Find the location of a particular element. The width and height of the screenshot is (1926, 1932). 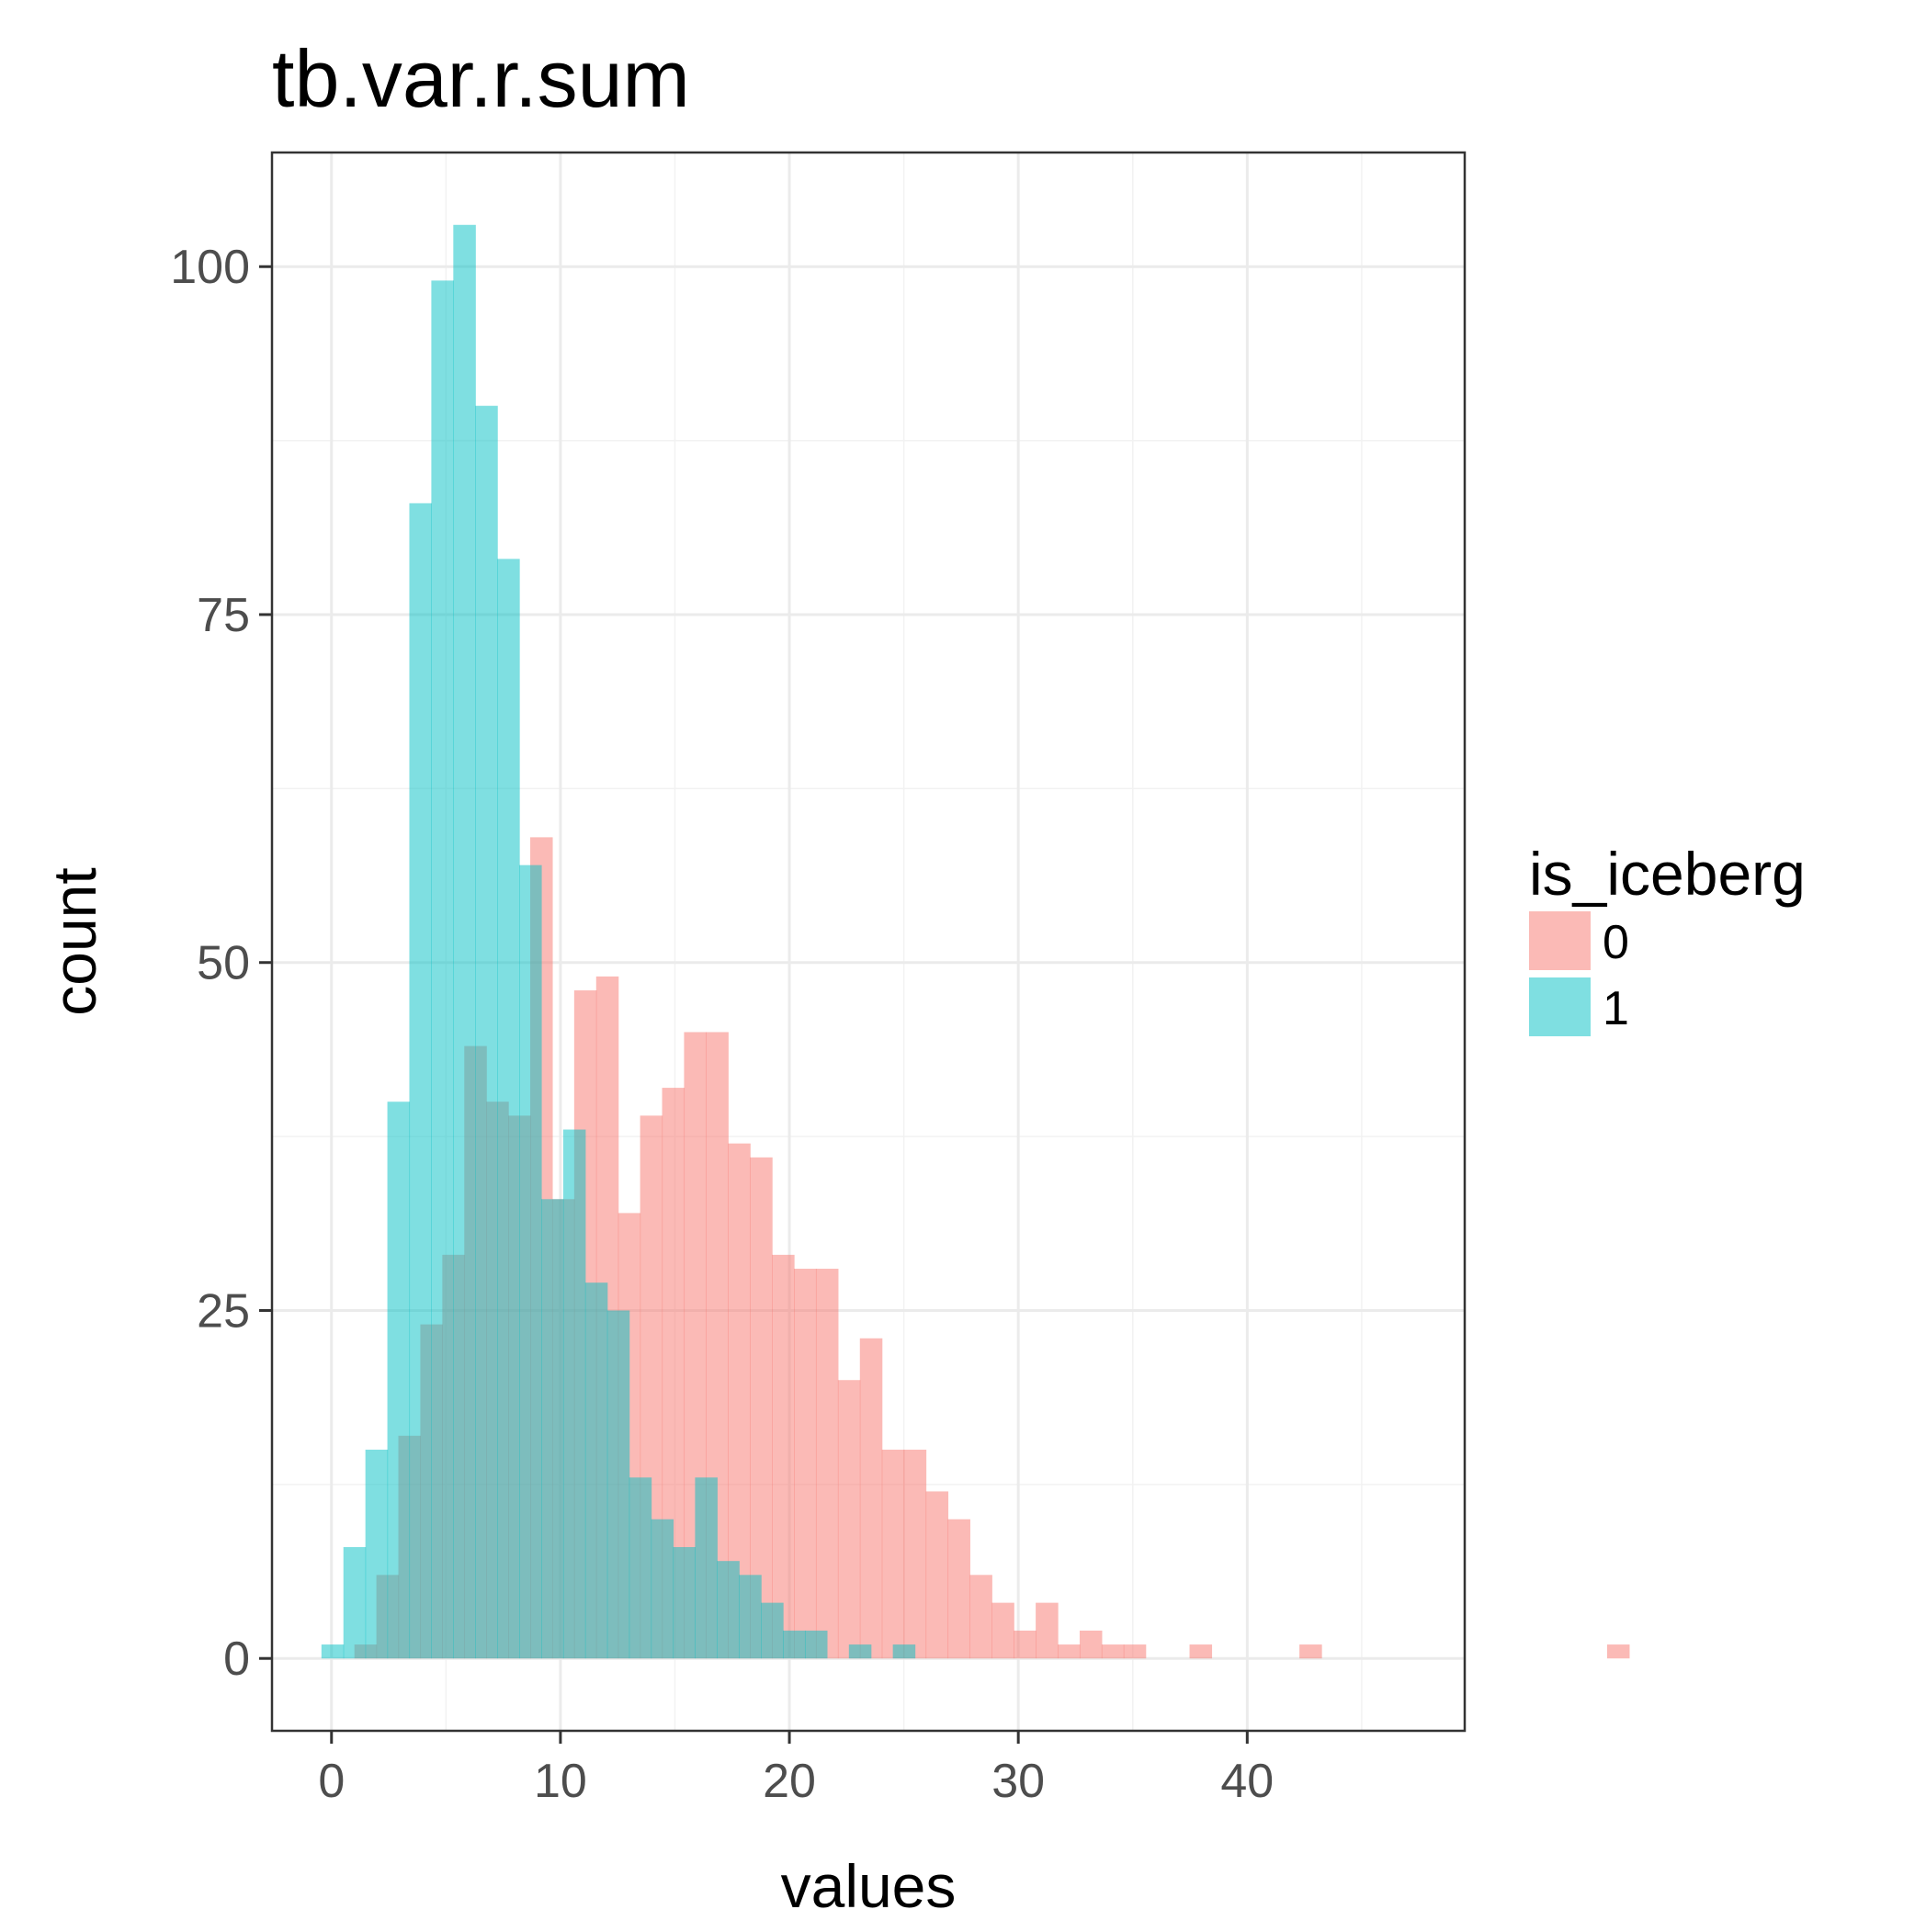

legend-title: is_iceberg is located at coordinates (1667, 874).